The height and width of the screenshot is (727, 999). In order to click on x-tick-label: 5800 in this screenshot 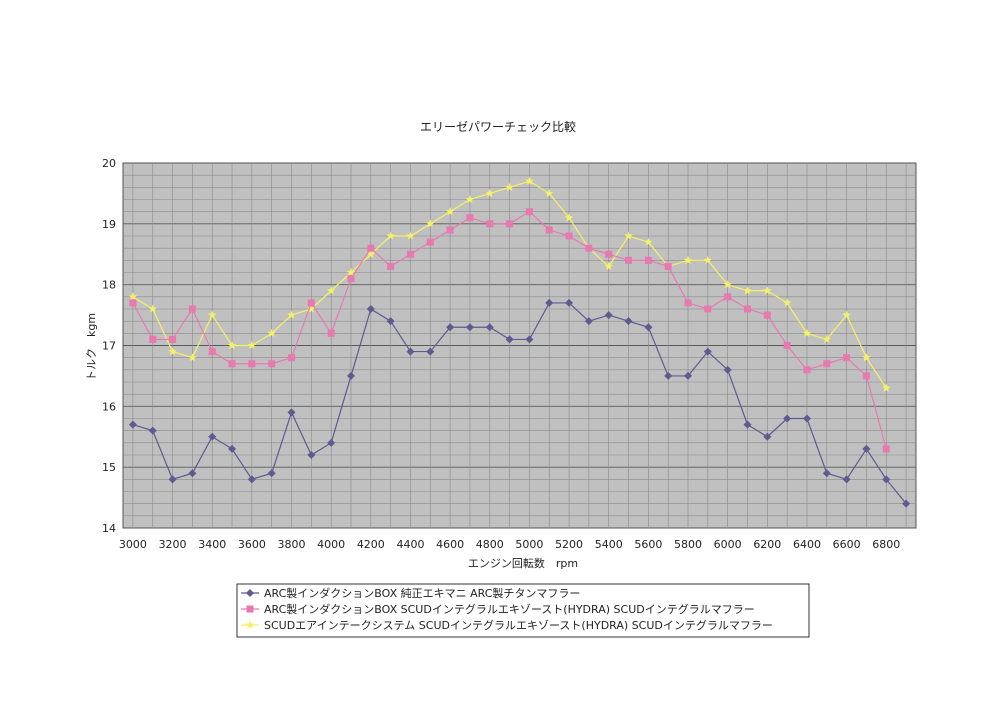, I will do `click(688, 544)`.